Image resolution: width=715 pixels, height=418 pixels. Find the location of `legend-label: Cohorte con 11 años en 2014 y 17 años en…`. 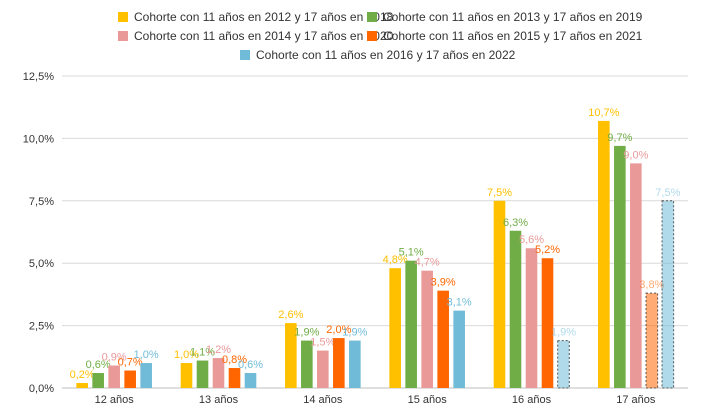

legend-label: Cohorte con 11 años en 2014 y 17 años en… is located at coordinates (264, 36).